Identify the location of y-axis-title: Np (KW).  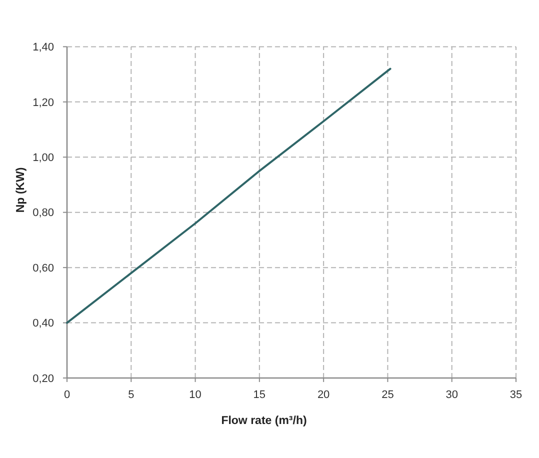
(21, 190).